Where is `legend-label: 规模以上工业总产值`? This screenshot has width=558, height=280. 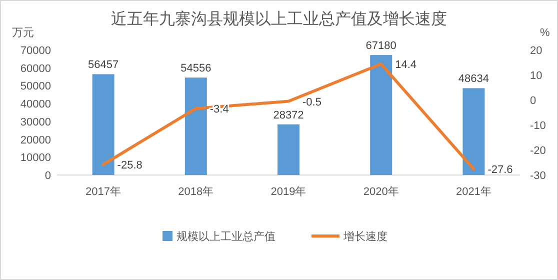 legend-label: 规模以上工业总产值 is located at coordinates (226, 236).